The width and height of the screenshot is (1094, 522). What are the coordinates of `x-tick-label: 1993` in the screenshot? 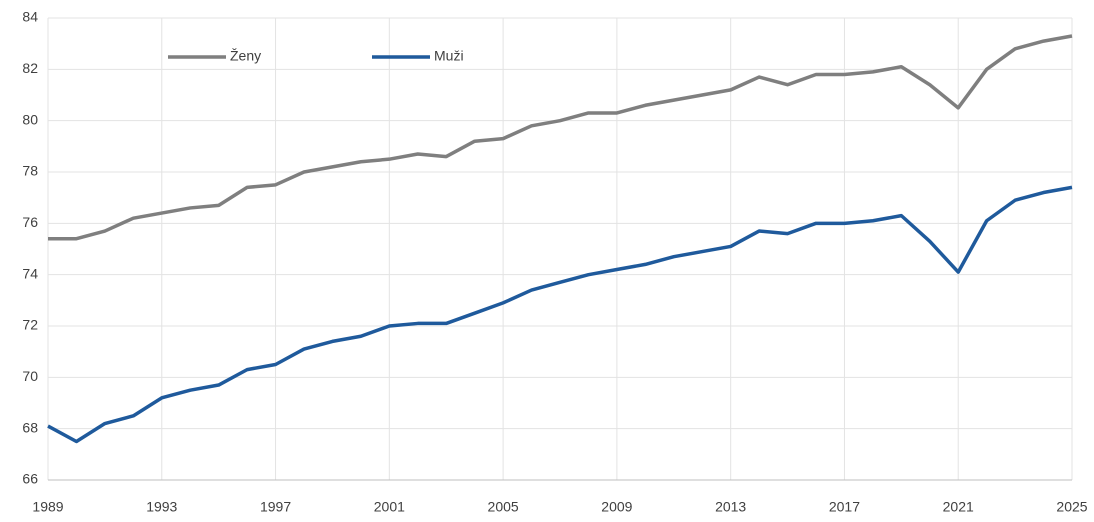 It's located at (161, 507).